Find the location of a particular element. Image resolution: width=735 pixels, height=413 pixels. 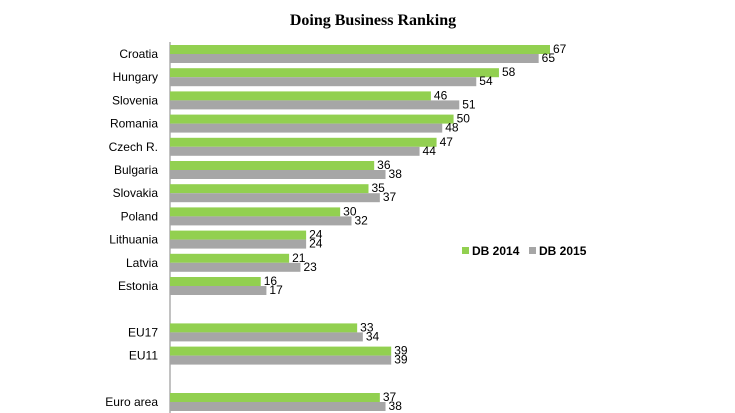

category-label: Slovenia is located at coordinates (135, 100).